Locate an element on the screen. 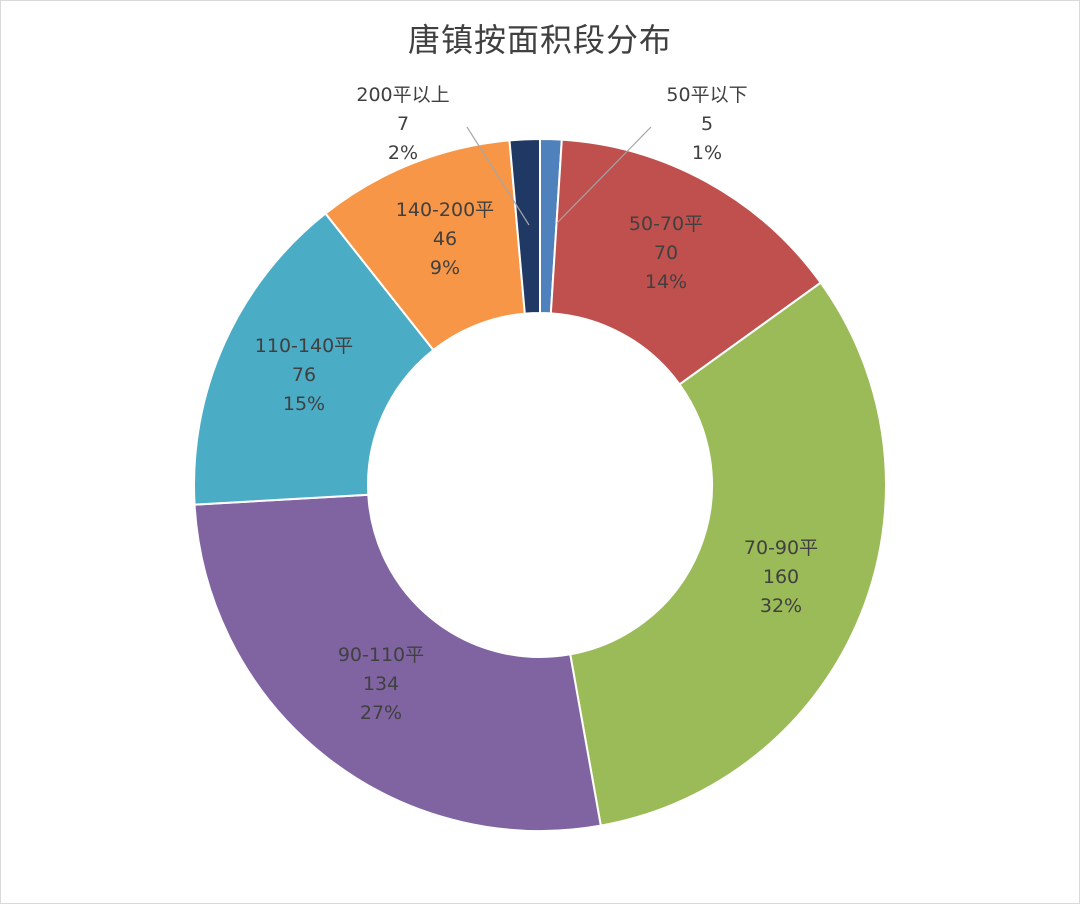 The width and height of the screenshot is (1080, 904). label-category: 50-70平 is located at coordinates (666, 224).